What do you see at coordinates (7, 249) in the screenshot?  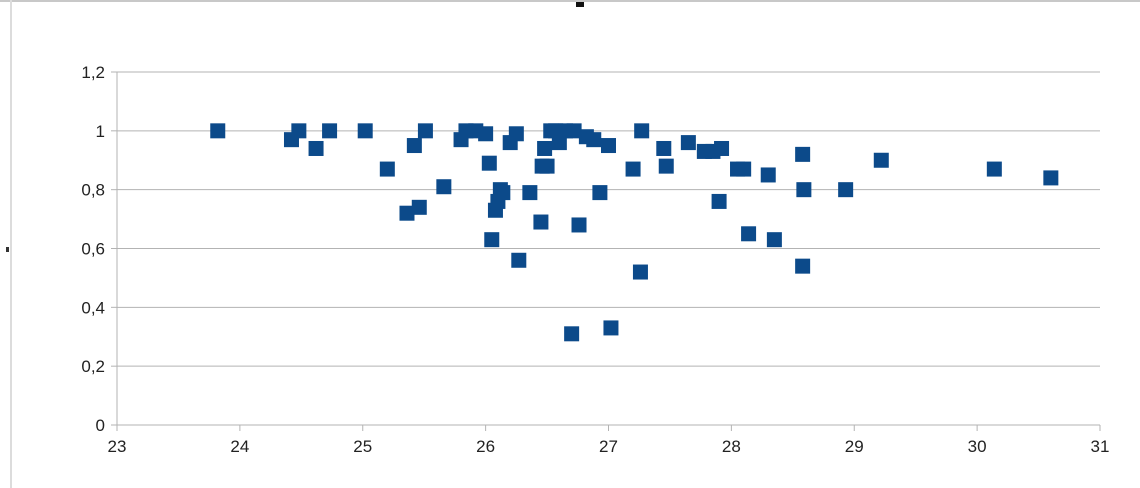 I see `resize-handle-left` at bounding box center [7, 249].